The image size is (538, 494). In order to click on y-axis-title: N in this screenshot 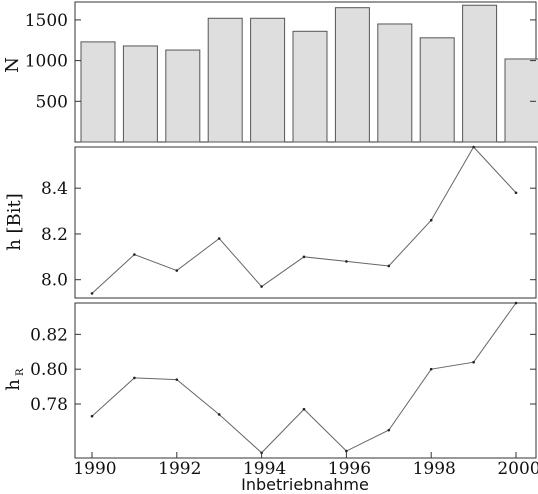, I will do `click(12, 65)`.